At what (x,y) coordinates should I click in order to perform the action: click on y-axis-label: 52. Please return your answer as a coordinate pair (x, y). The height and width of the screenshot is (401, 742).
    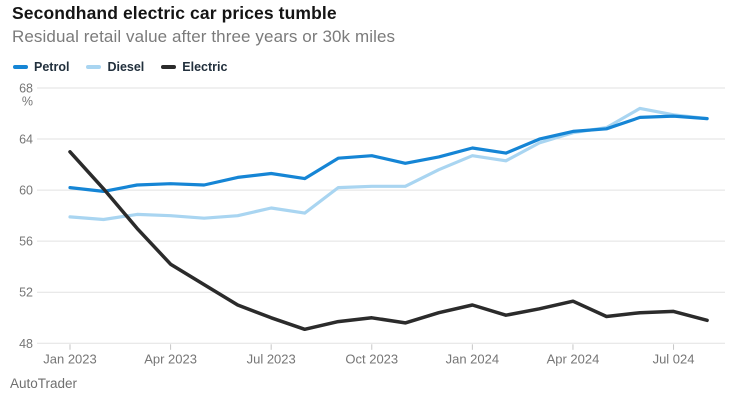
    Looking at the image, I should click on (26, 293).